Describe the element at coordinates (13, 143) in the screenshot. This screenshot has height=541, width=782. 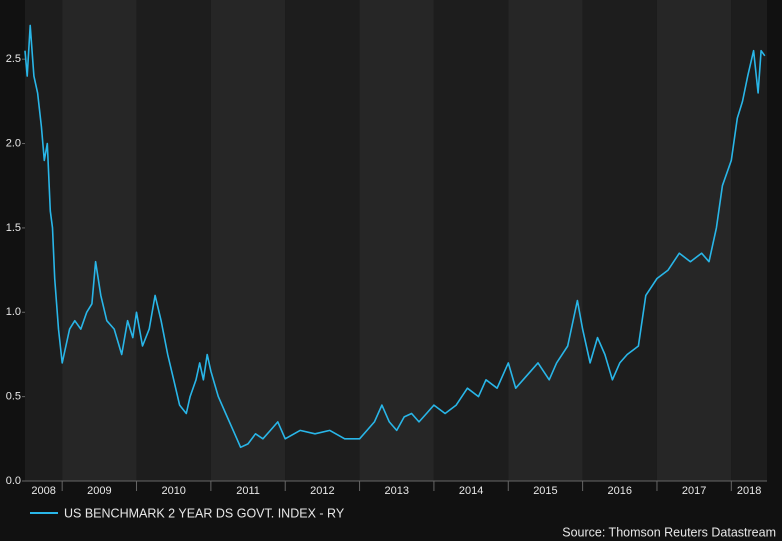
I see `y-tick-label: 2.0` at that location.